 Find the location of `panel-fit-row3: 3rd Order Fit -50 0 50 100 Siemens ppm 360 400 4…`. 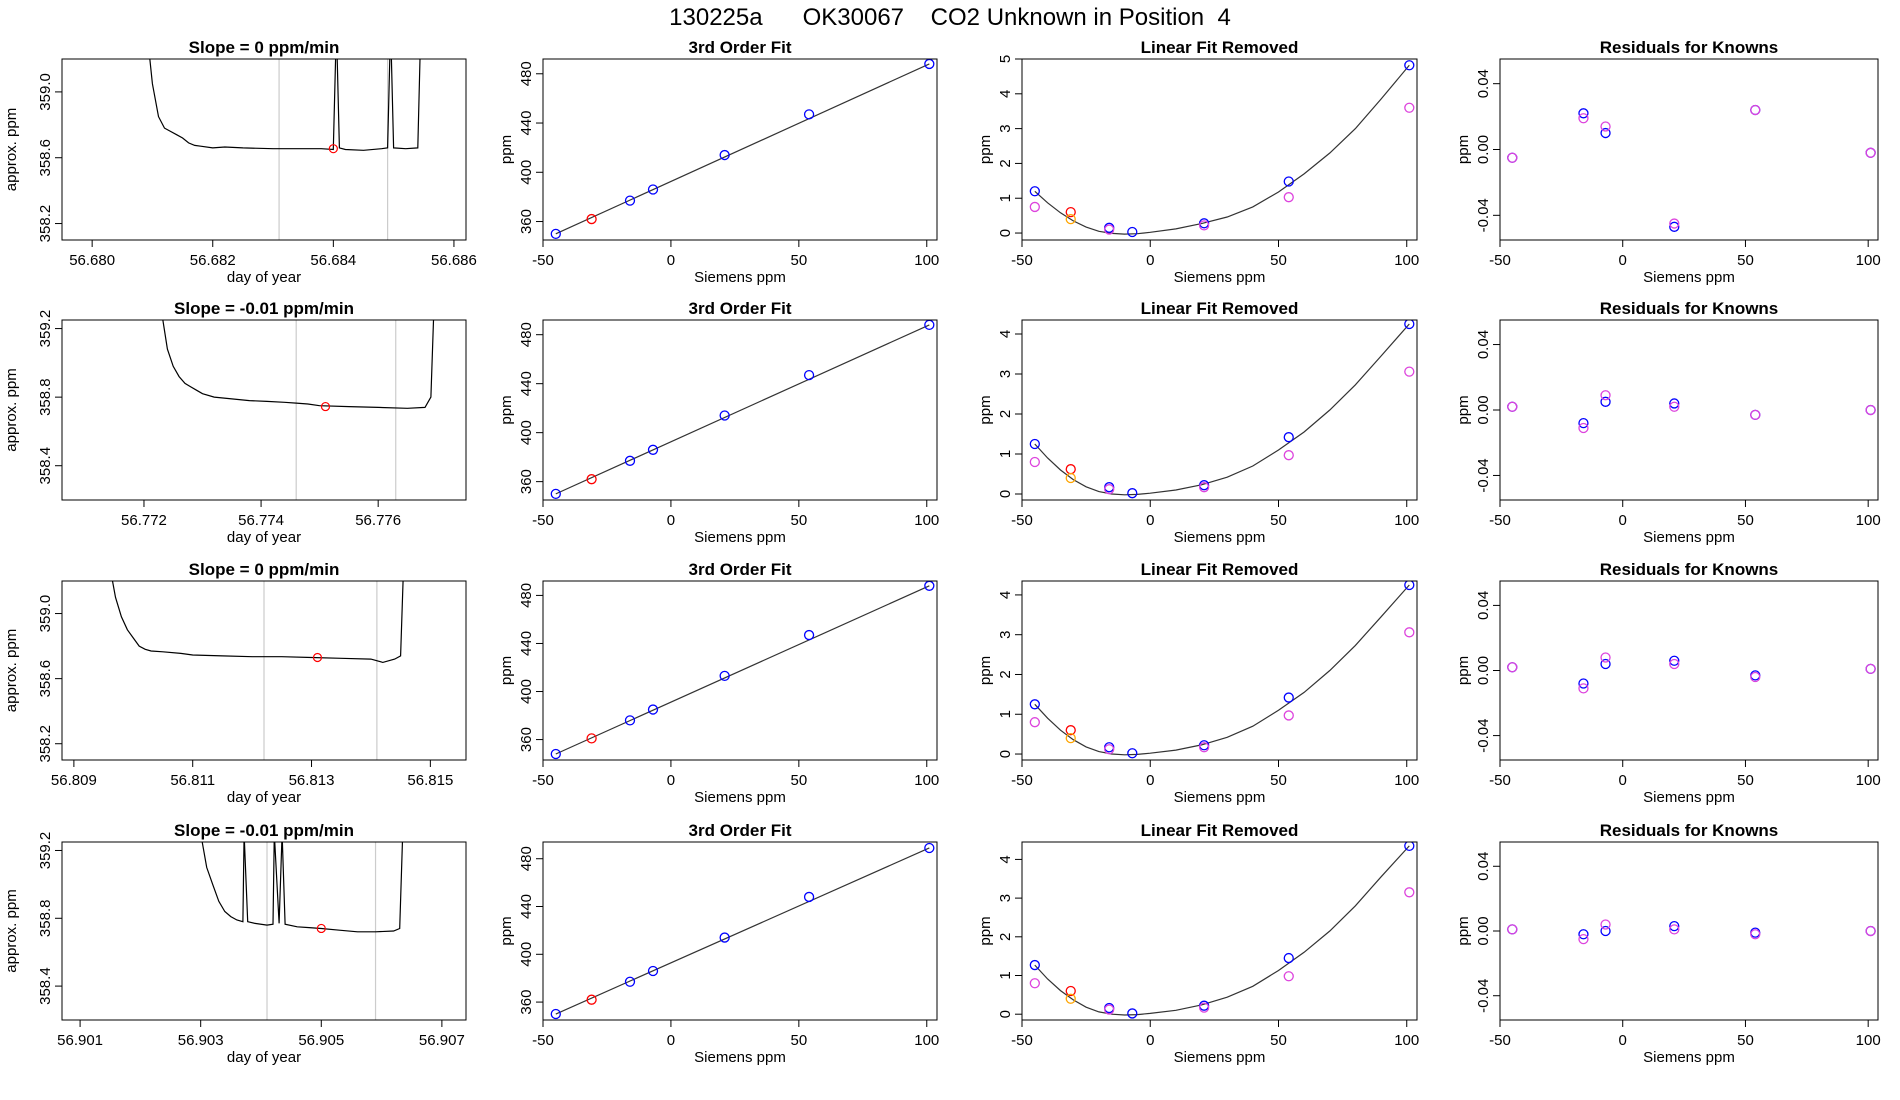

panel-fit-row3: 3rd Order Fit -50 0 50 100 Siemens ppm 360 400 4… is located at coordinates (718, 683).